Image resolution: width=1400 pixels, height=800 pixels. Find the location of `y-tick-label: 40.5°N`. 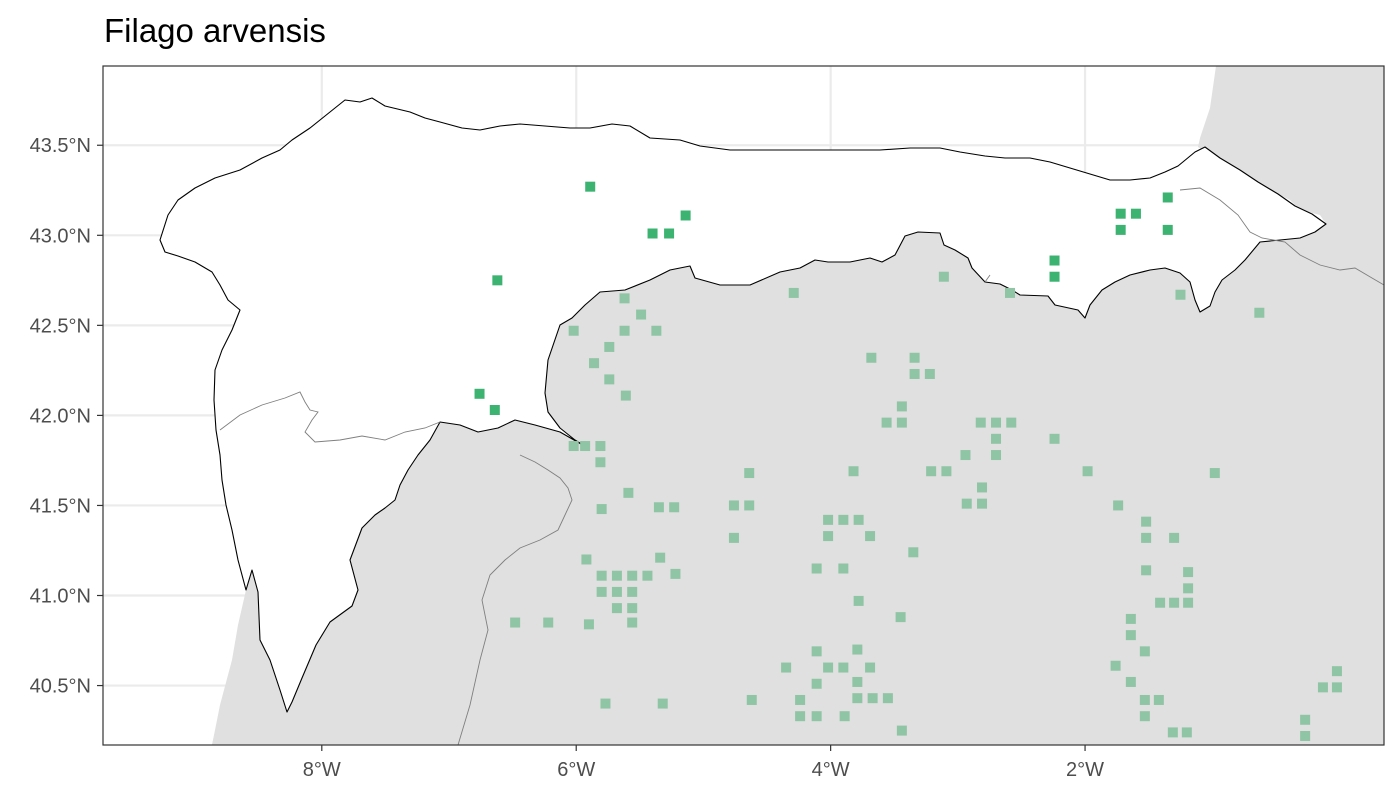

y-tick-label: 40.5°N is located at coordinates (60, 687).